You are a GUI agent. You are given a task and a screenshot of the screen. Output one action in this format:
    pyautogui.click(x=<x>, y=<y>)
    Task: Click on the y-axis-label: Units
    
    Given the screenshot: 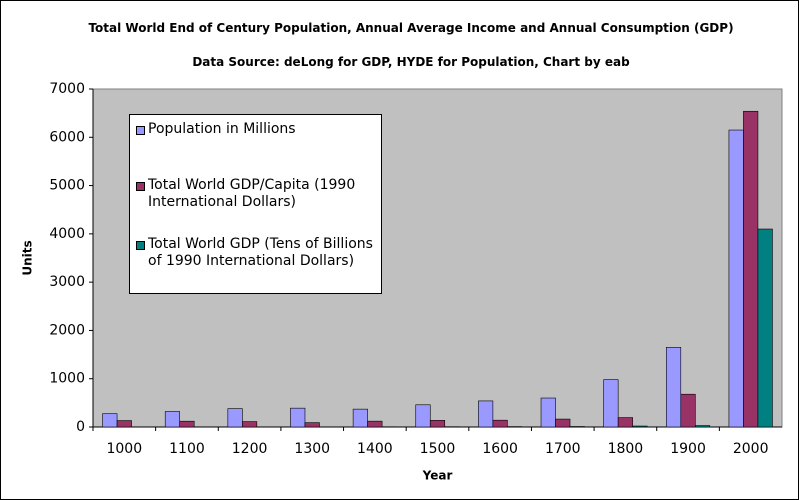 What is the action you would take?
    pyautogui.click(x=28, y=257)
    